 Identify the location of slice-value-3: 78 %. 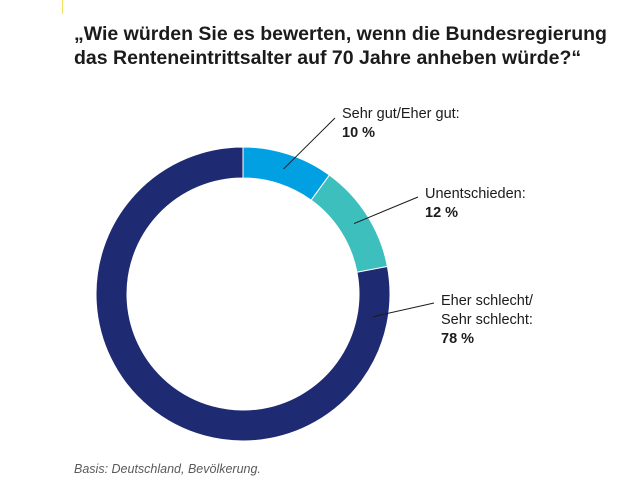
(457, 339).